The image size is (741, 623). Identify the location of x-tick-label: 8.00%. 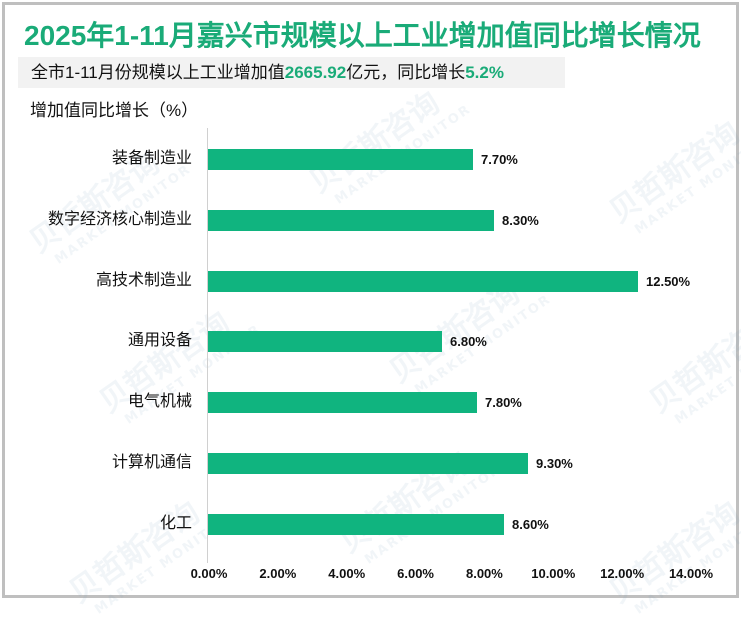
(484, 573).